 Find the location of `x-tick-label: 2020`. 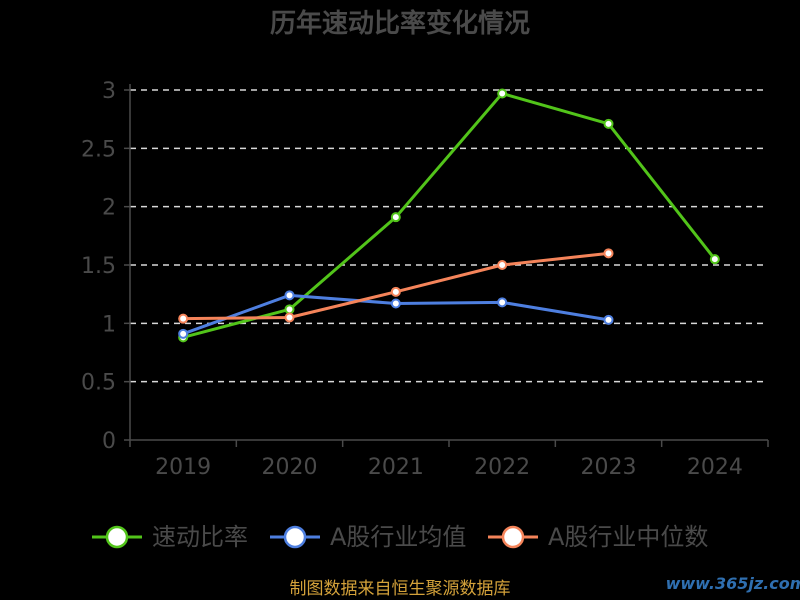

x-tick-label: 2020 is located at coordinates (290, 467).